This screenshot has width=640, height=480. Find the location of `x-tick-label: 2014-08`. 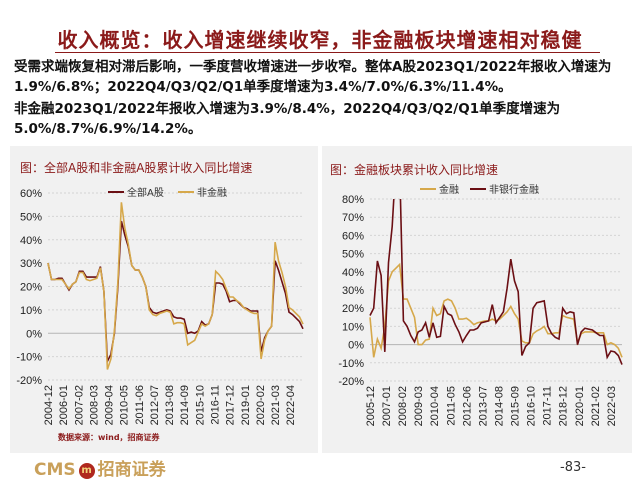

x-tick-label: 2014-08 is located at coordinates (499, 406).